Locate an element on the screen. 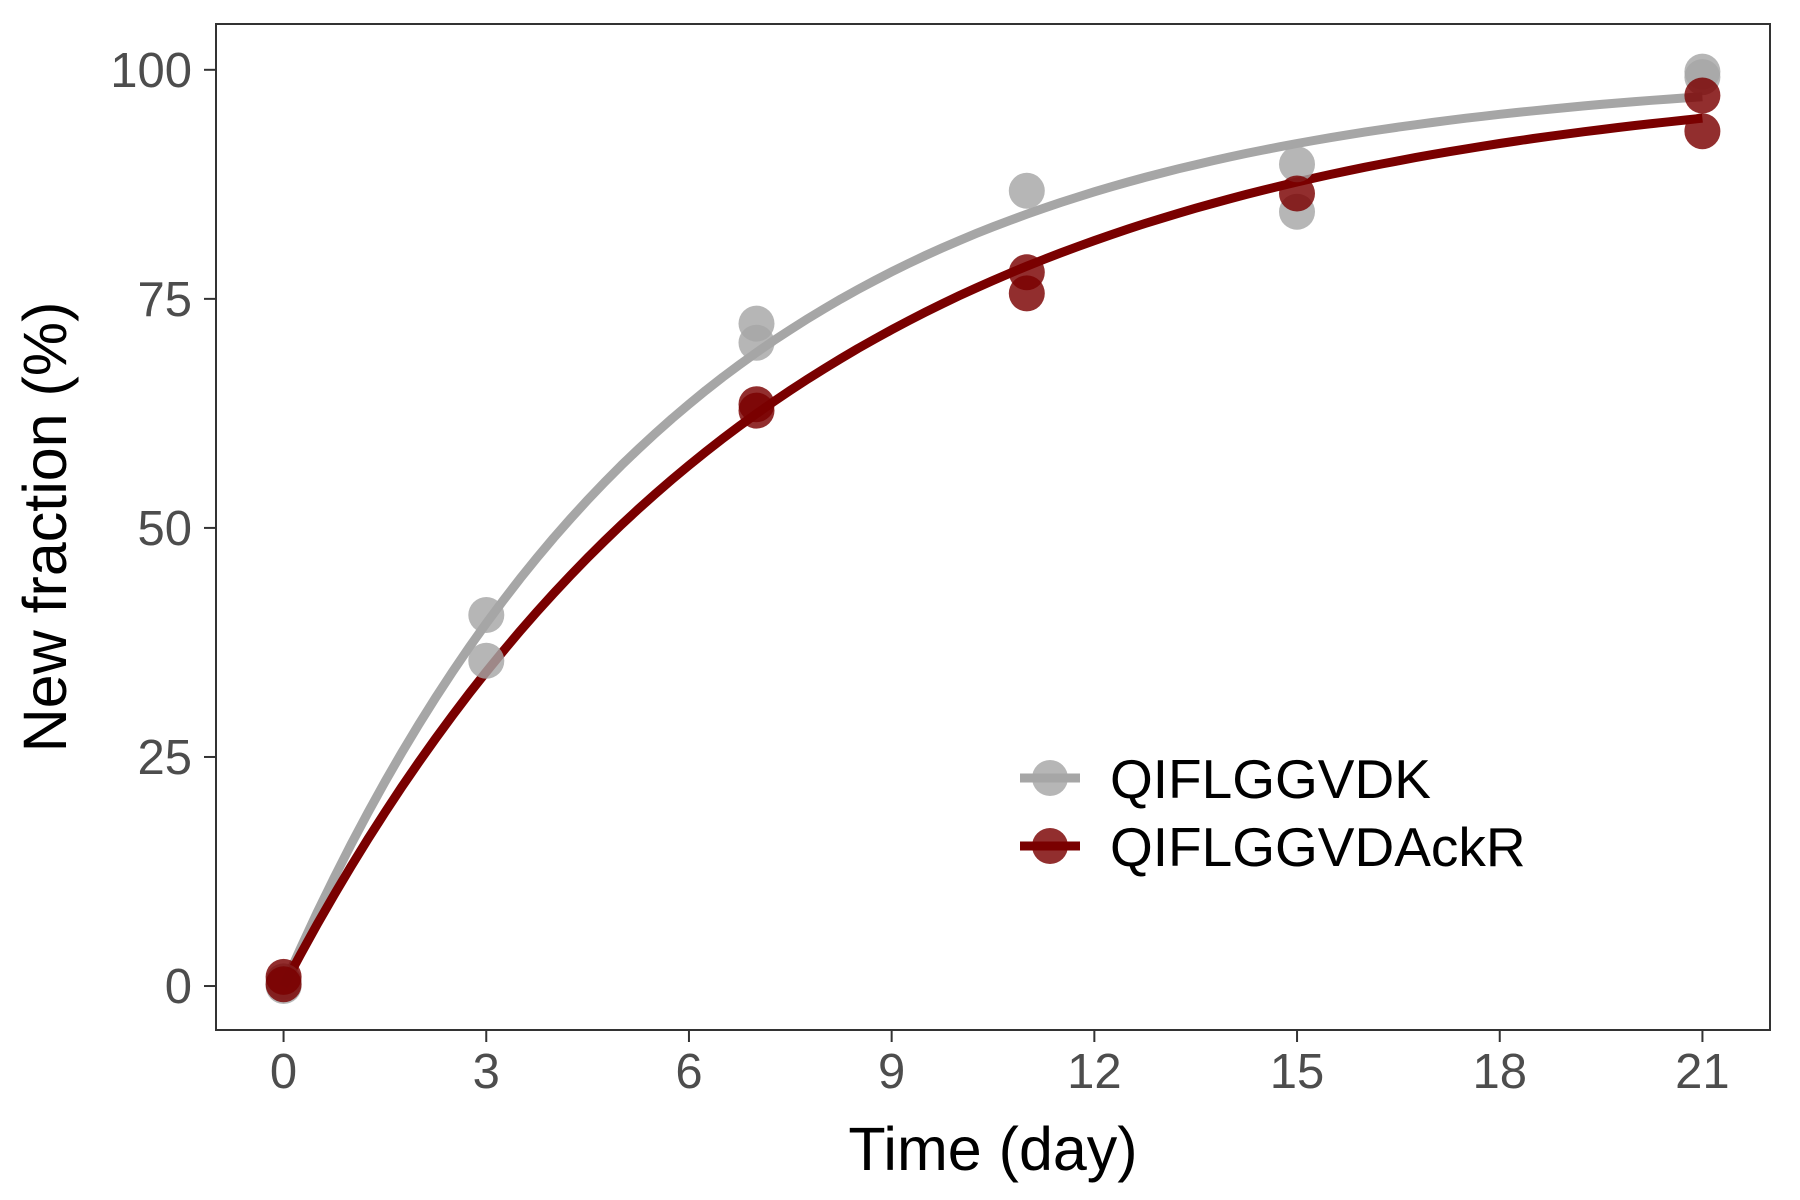  y-tick-label-100: 100 is located at coordinates (151, 71).